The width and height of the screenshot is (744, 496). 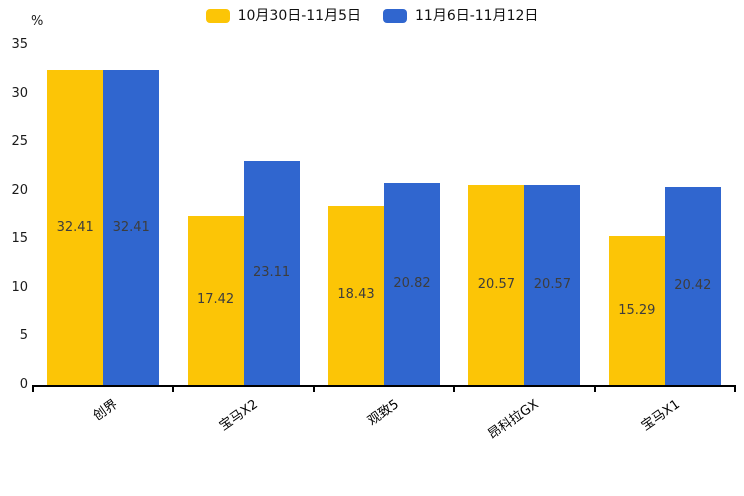 I want to click on legend-label-week1: 10月30日-11月5日, so click(x=299, y=16).